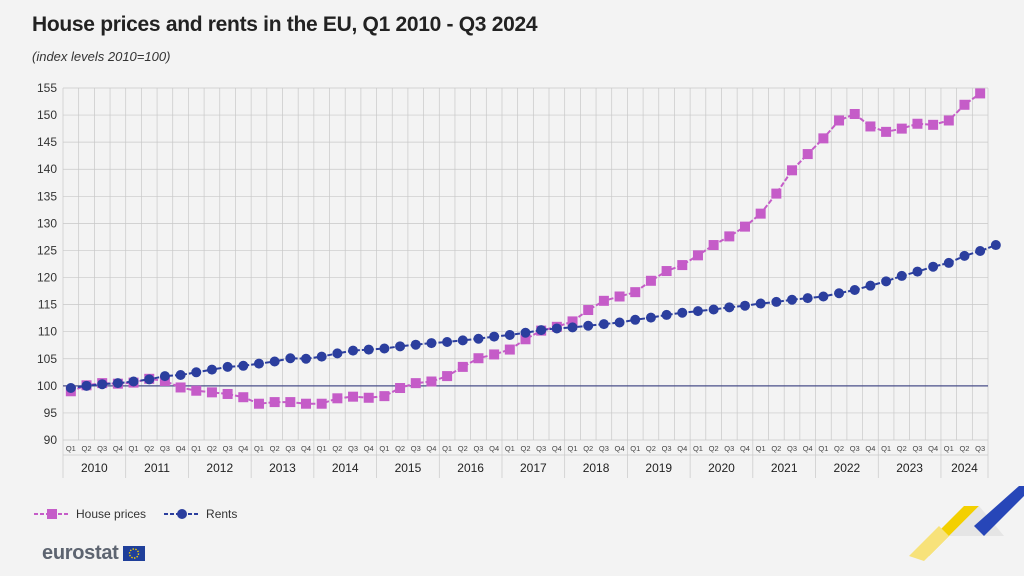  Describe the element at coordinates (847, 468) in the screenshot. I see `year-tick-label: 2022` at that location.